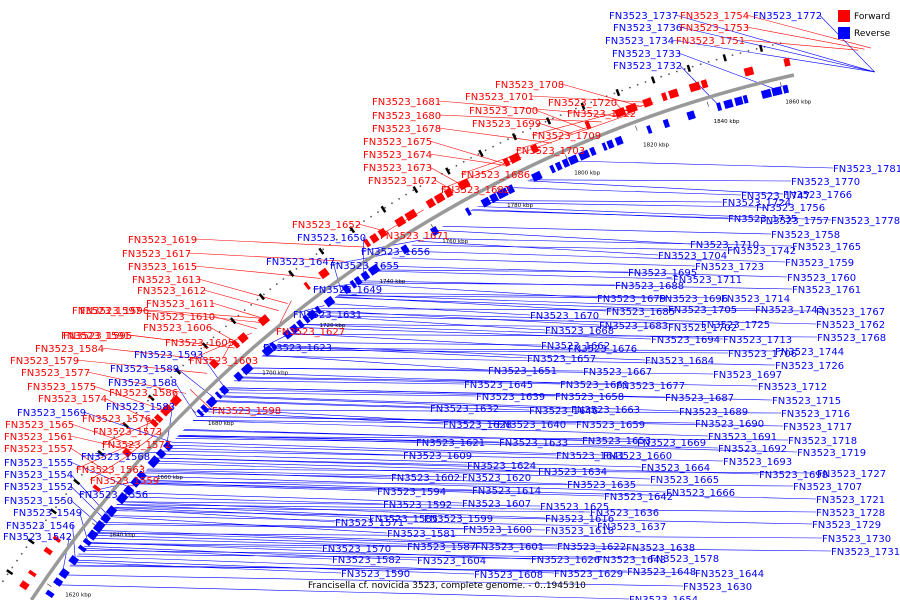  What do you see at coordinates (850, 325) in the screenshot?
I see `gene-label: FN3523_1762` at bounding box center [850, 325].